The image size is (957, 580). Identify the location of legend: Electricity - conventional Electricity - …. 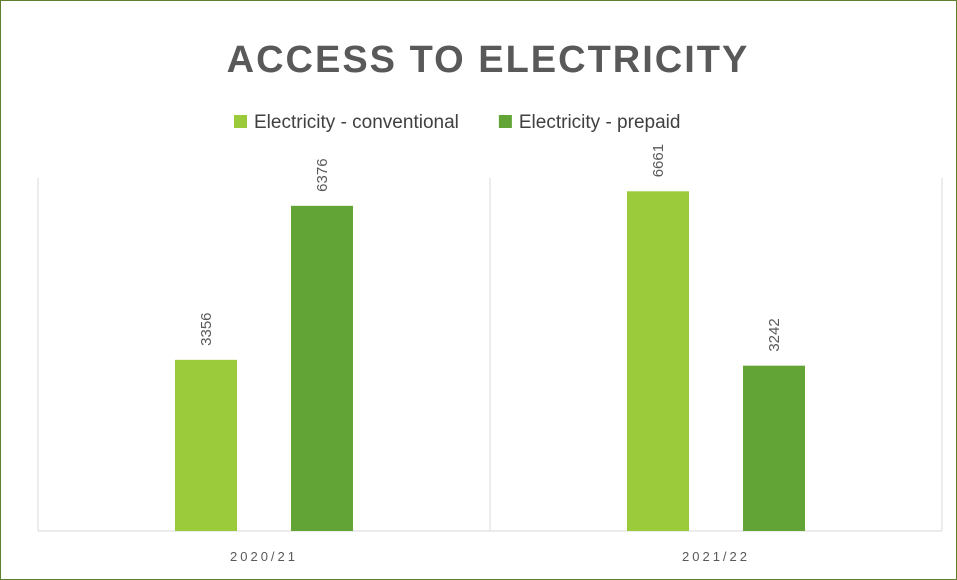
(457, 122).